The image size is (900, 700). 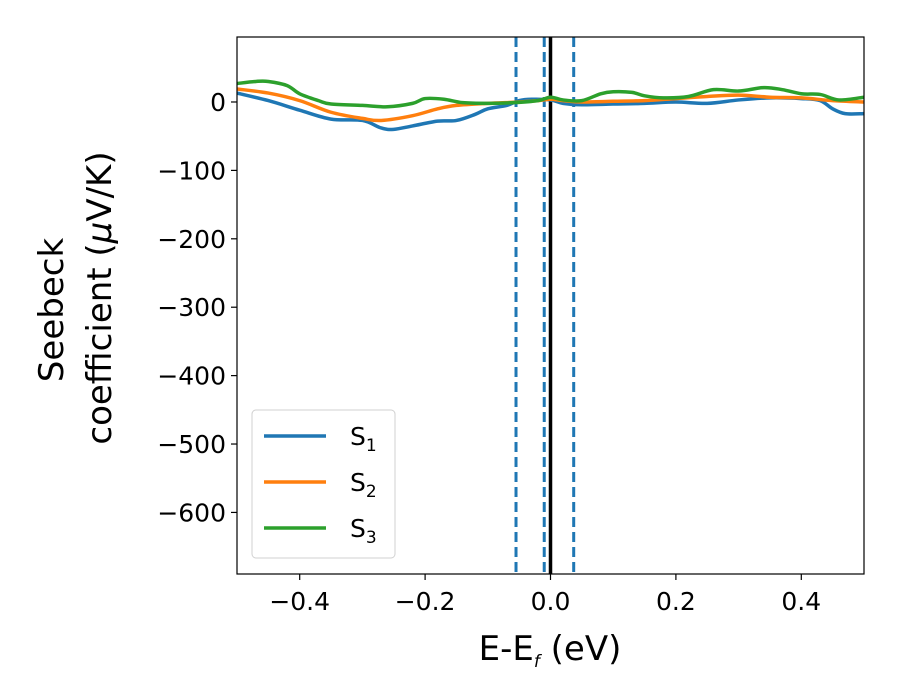 I want to click on y-tick-label: −300, so click(x=191, y=307).